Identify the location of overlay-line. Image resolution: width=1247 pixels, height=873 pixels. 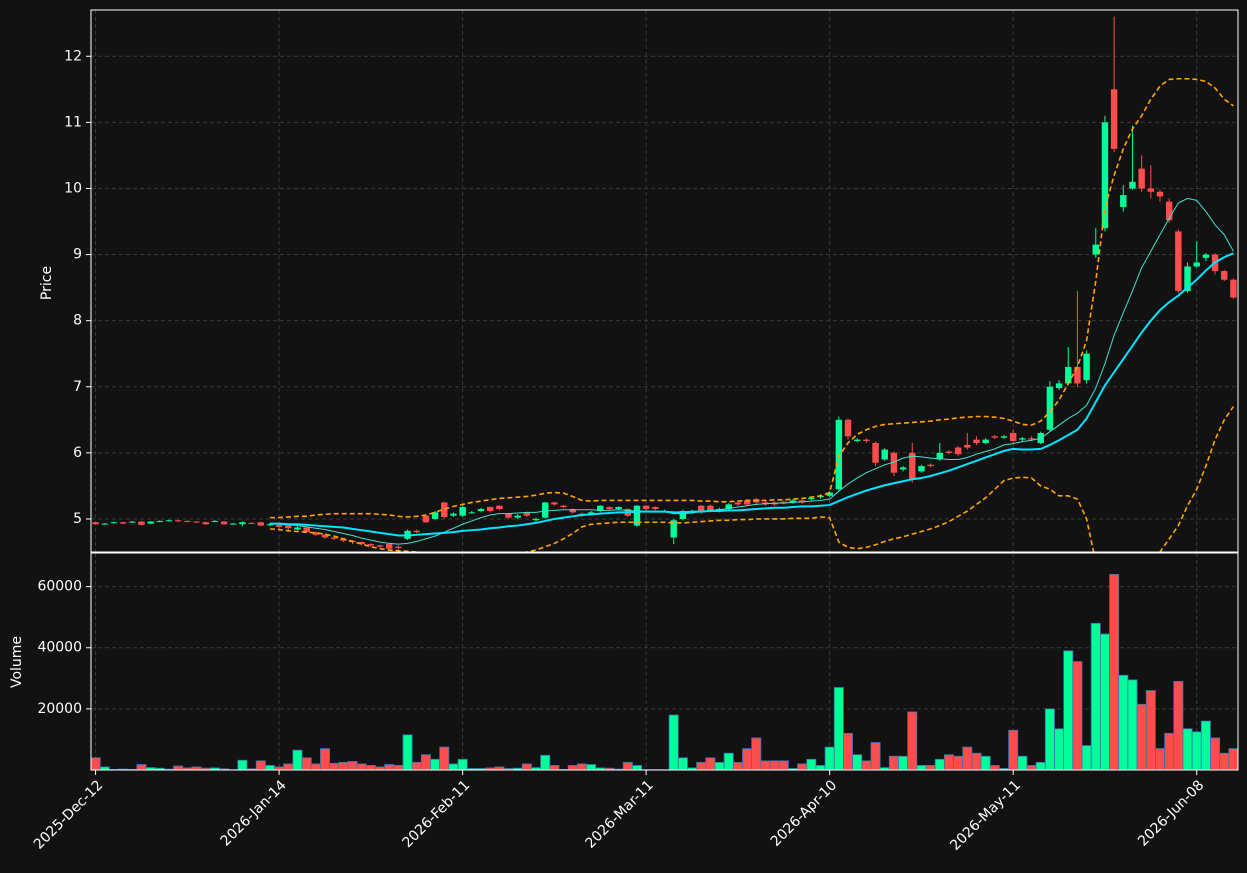
(752, 479).